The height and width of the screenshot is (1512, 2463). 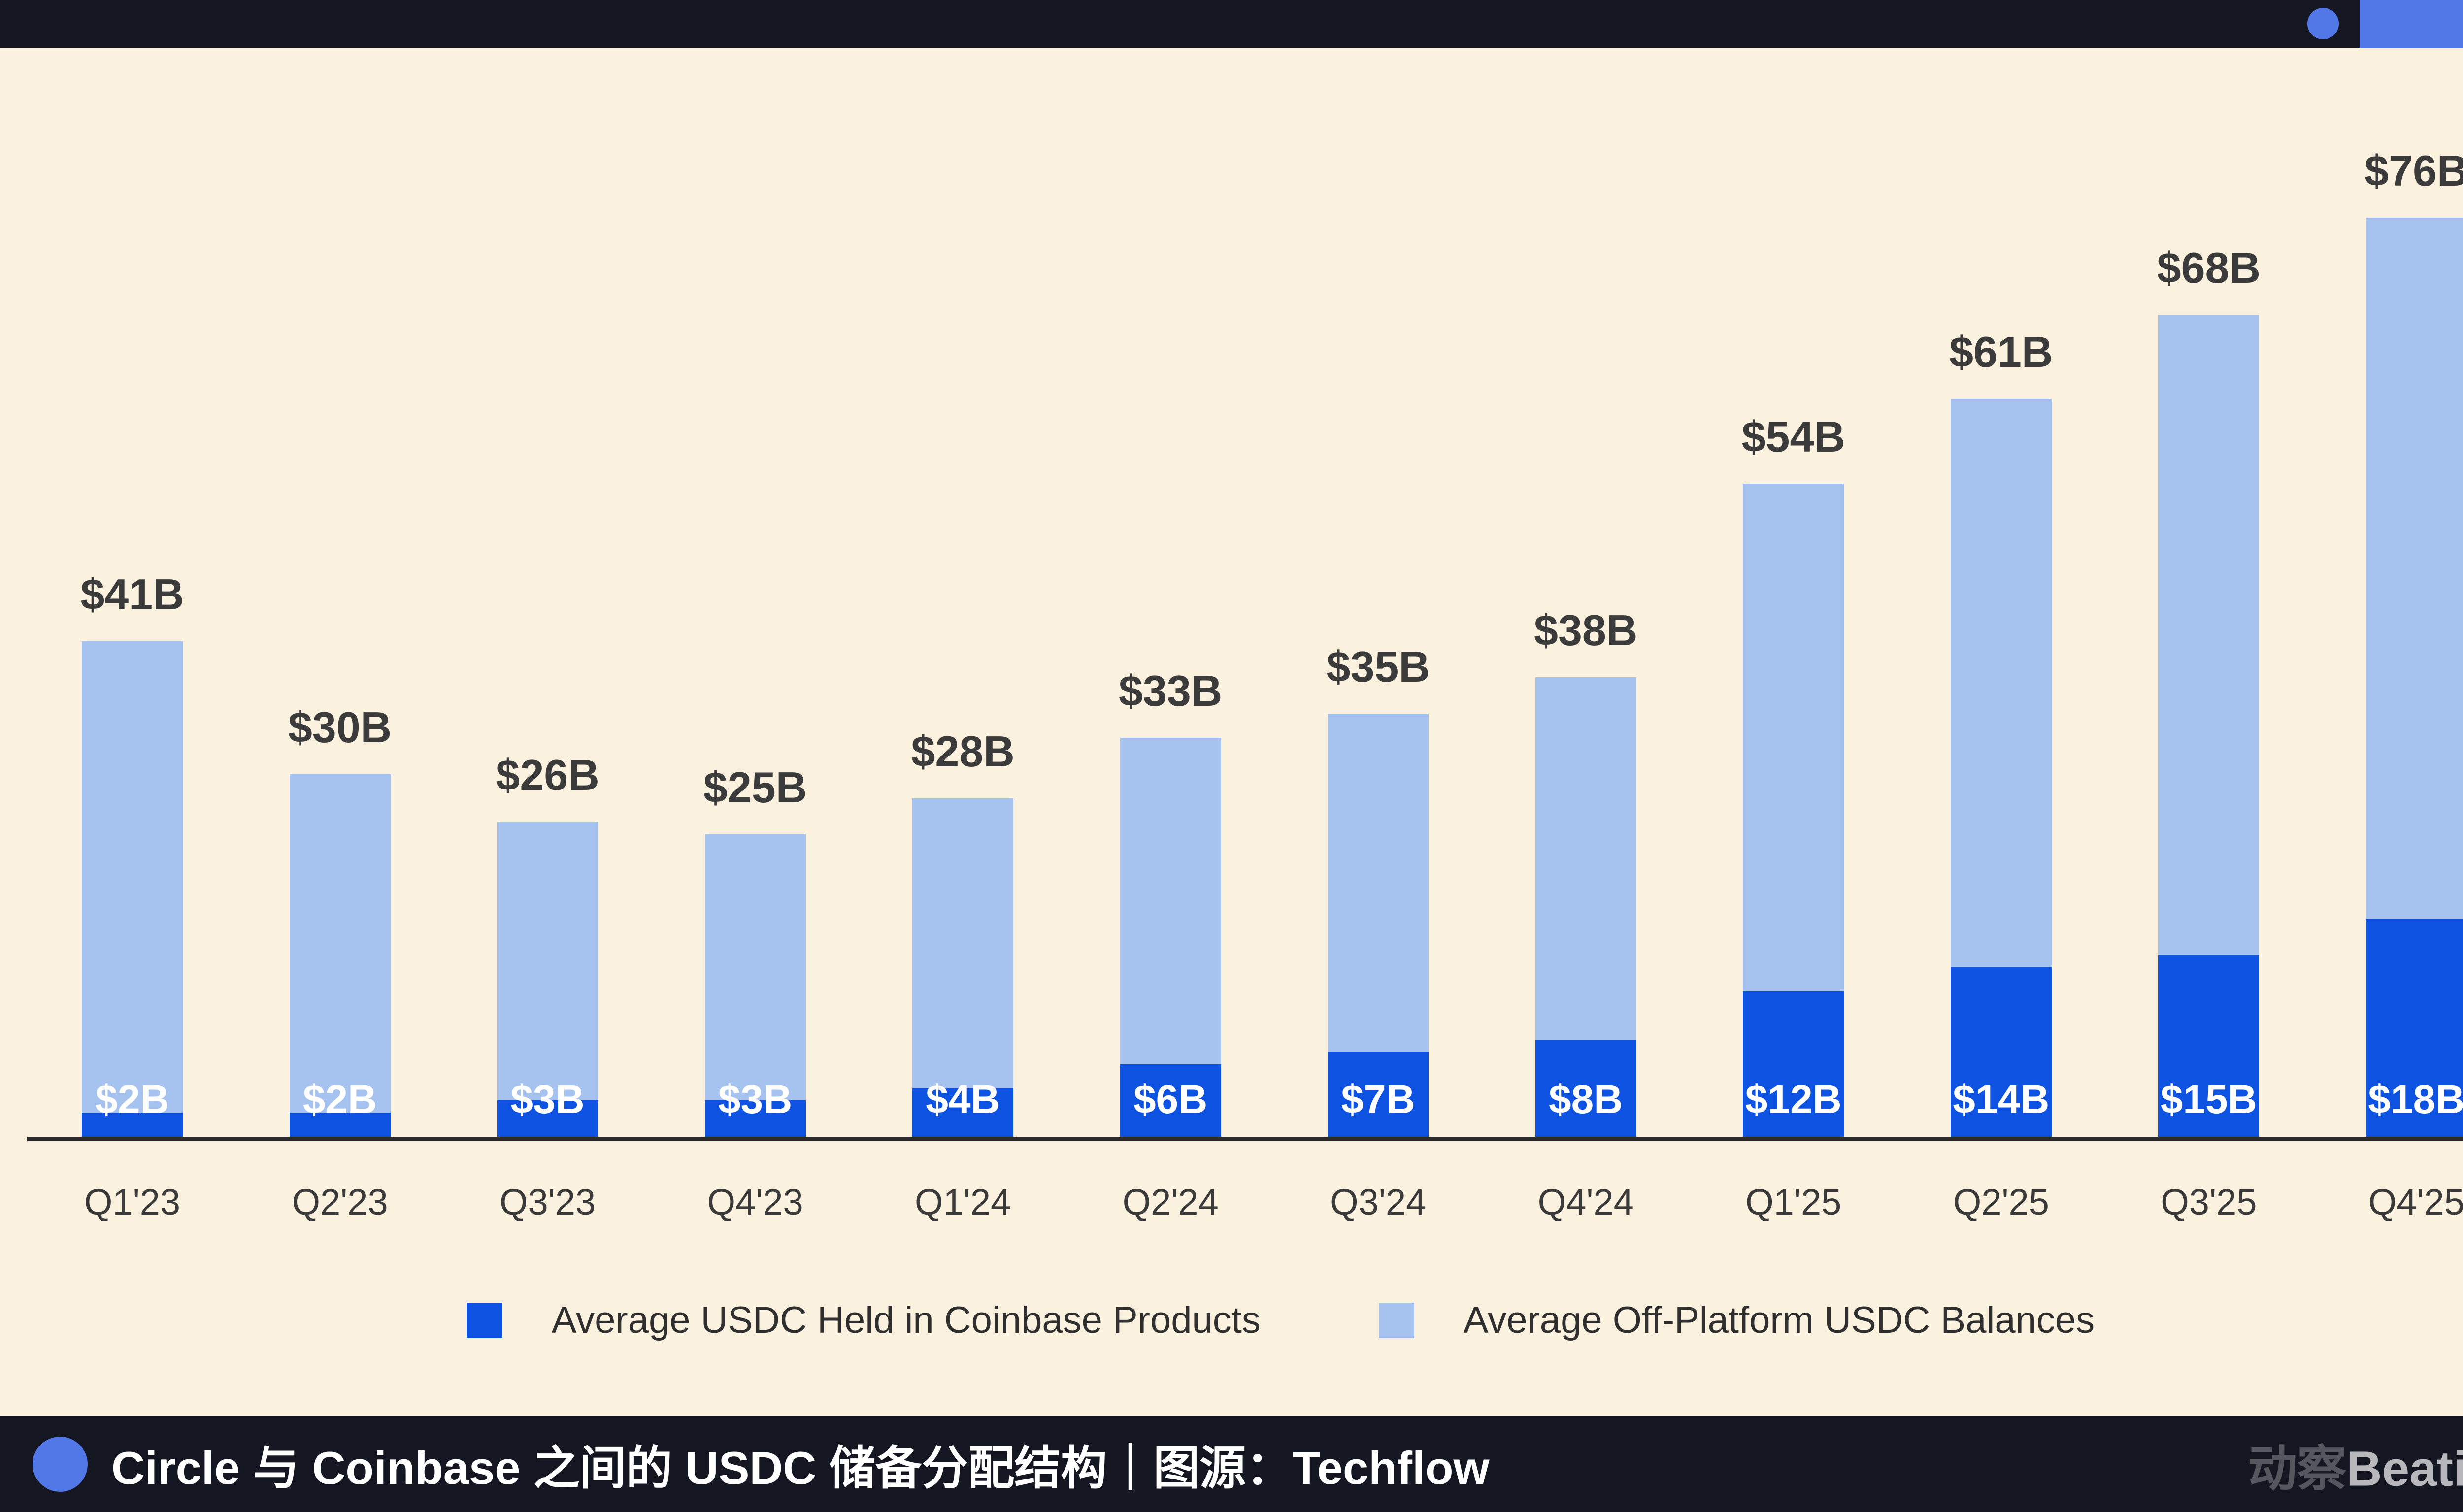 What do you see at coordinates (1245, 1139) in the screenshot?
I see `x-axis-line` at bounding box center [1245, 1139].